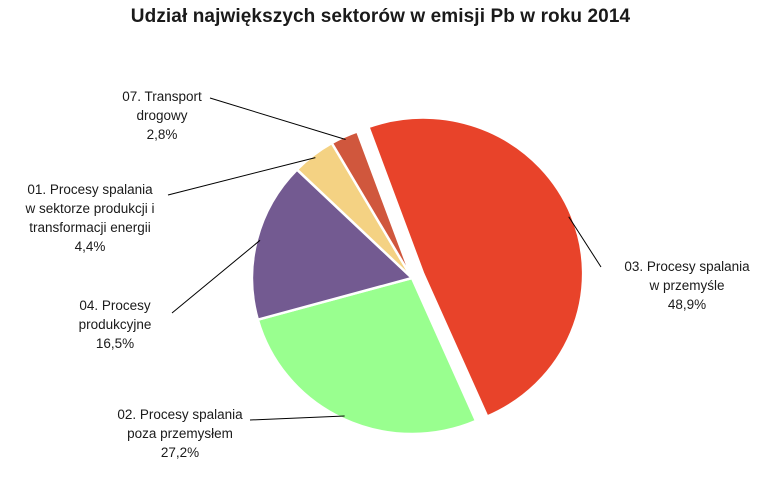  Describe the element at coordinates (115, 343) in the screenshot. I see `data-label-s04-value: 16,5%` at that location.